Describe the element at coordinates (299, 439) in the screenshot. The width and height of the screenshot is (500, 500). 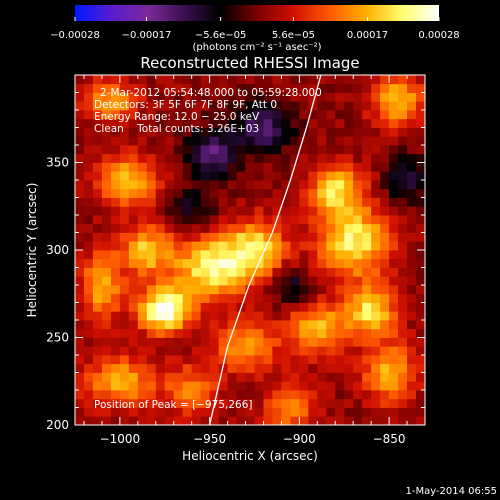
I see `x-tick-label: −900` at that location.